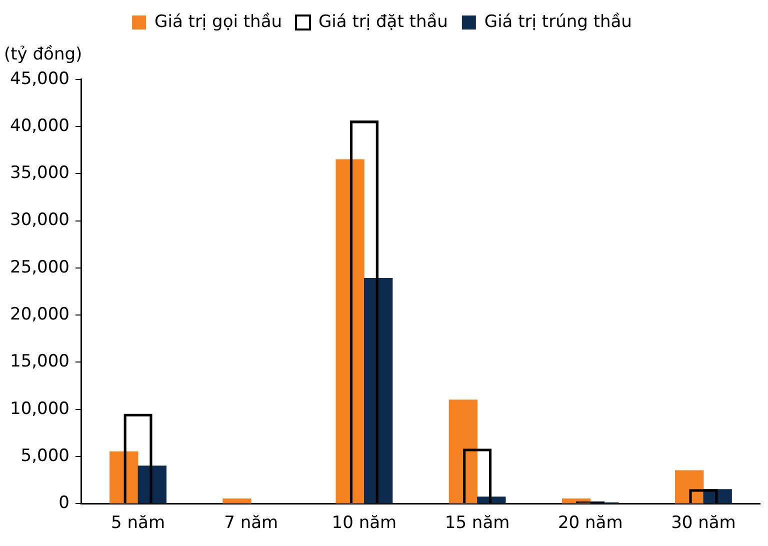 The width and height of the screenshot is (768, 546). I want to click on legend-label: Giá trị đặt thầu, so click(383, 22).